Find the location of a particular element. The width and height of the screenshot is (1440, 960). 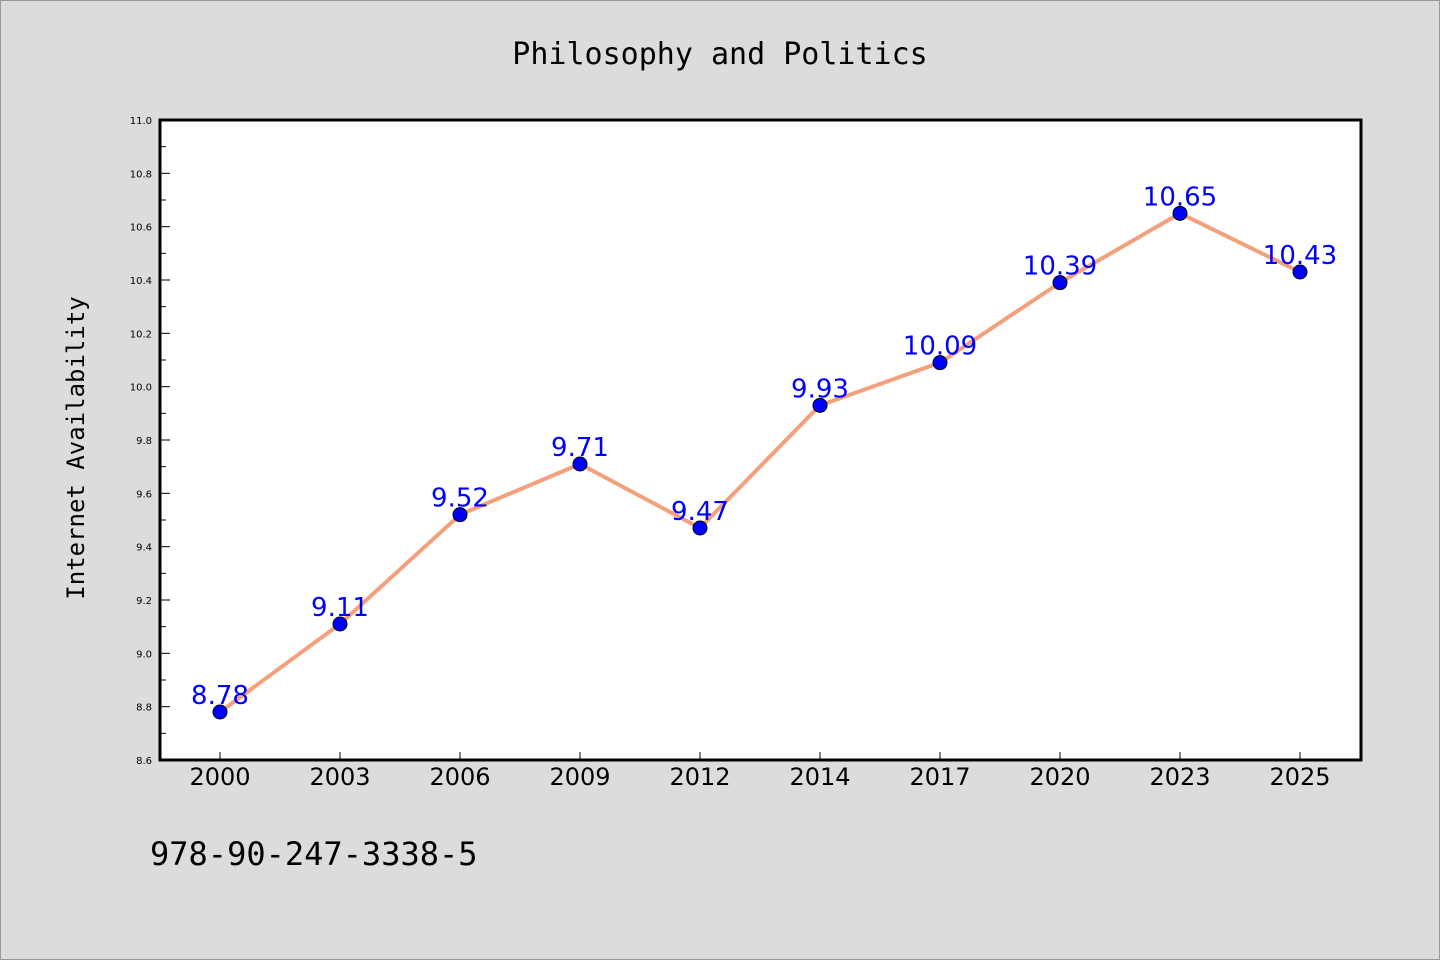

y-tick-label: 9.8 is located at coordinates (144, 441).